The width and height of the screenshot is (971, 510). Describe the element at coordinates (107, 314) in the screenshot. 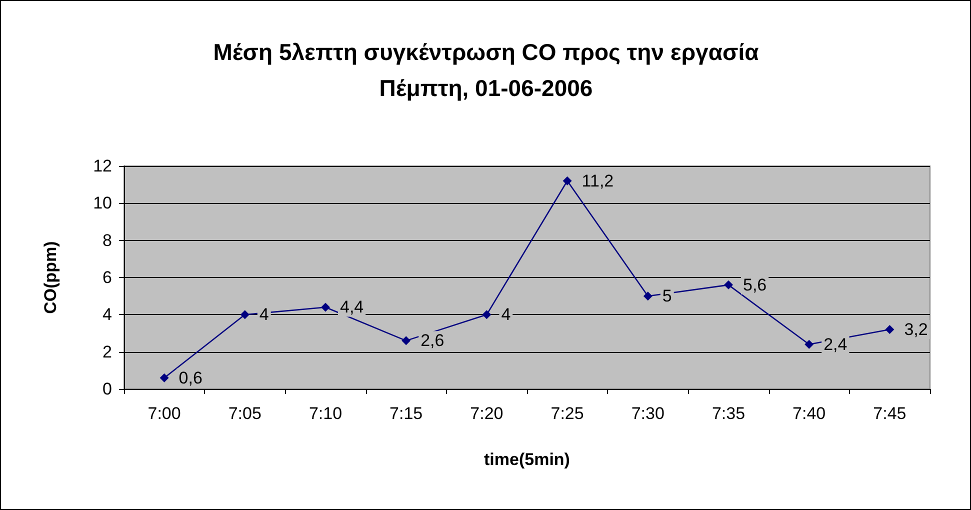

I see `y-tick-label: 4` at that location.